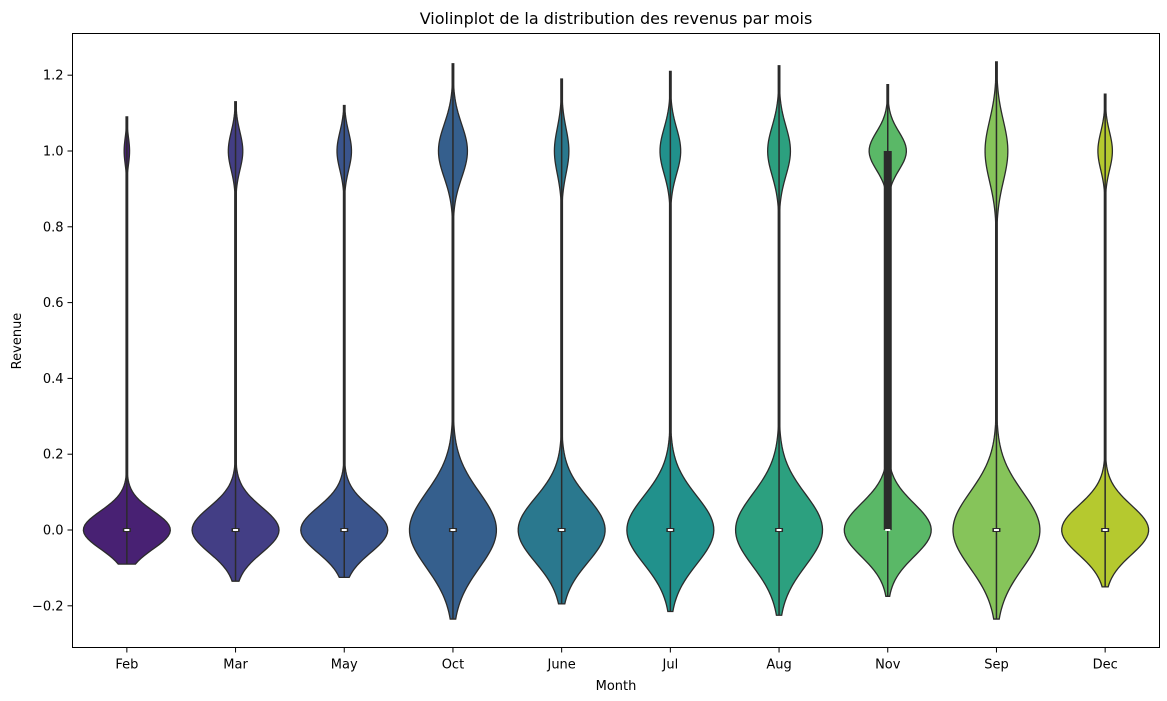 The width and height of the screenshot is (1167, 701). Describe the element at coordinates (53, 227) in the screenshot. I see `y-tick-label: 0.8` at that location.